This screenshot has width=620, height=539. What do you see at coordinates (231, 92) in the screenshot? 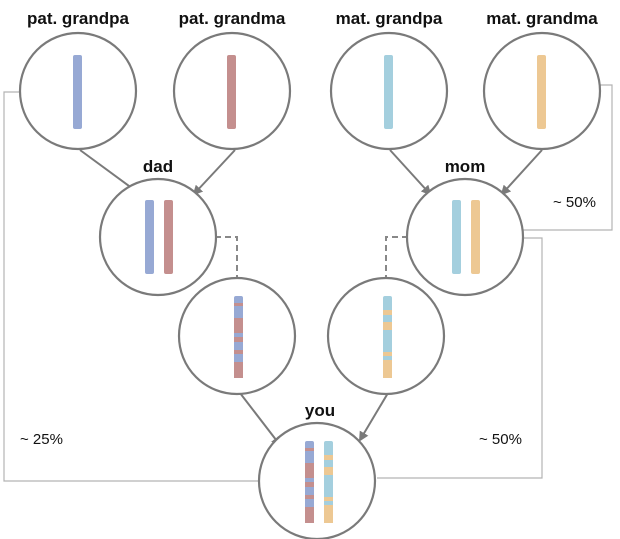
I see `pat-grandma-chromosome` at bounding box center [231, 92].